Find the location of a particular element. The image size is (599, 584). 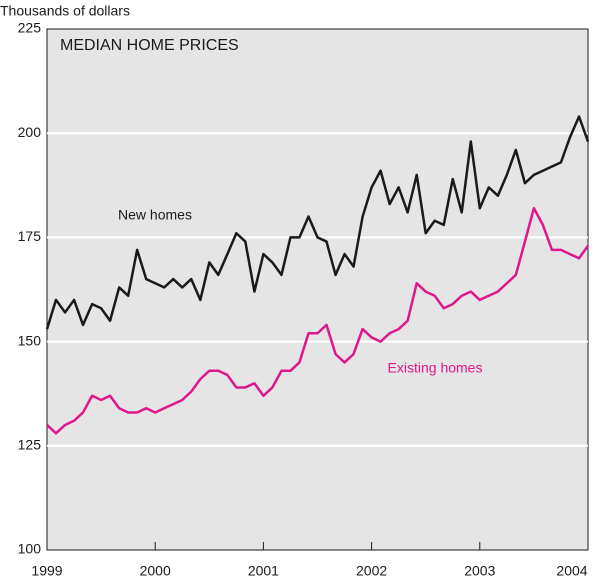

y-axis-label: Thousands of dollars is located at coordinates (65, 11).